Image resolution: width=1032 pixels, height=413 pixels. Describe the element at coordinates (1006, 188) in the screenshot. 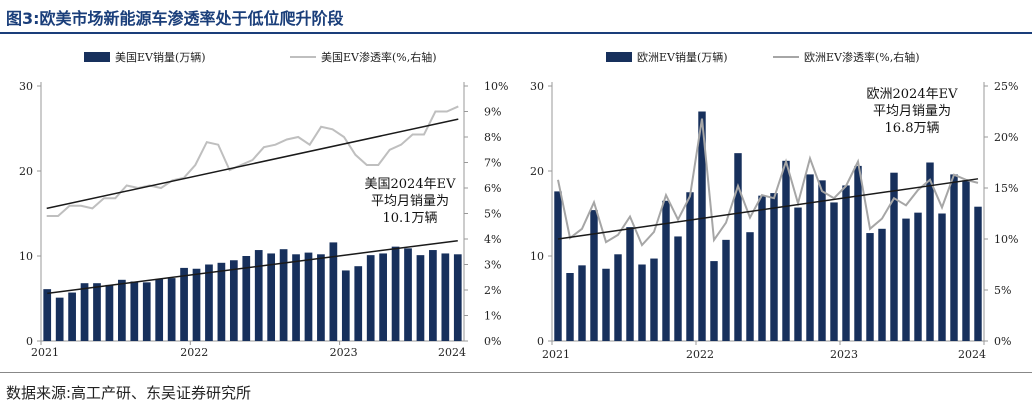

I see `y-tick-label-right: 15%` at that location.